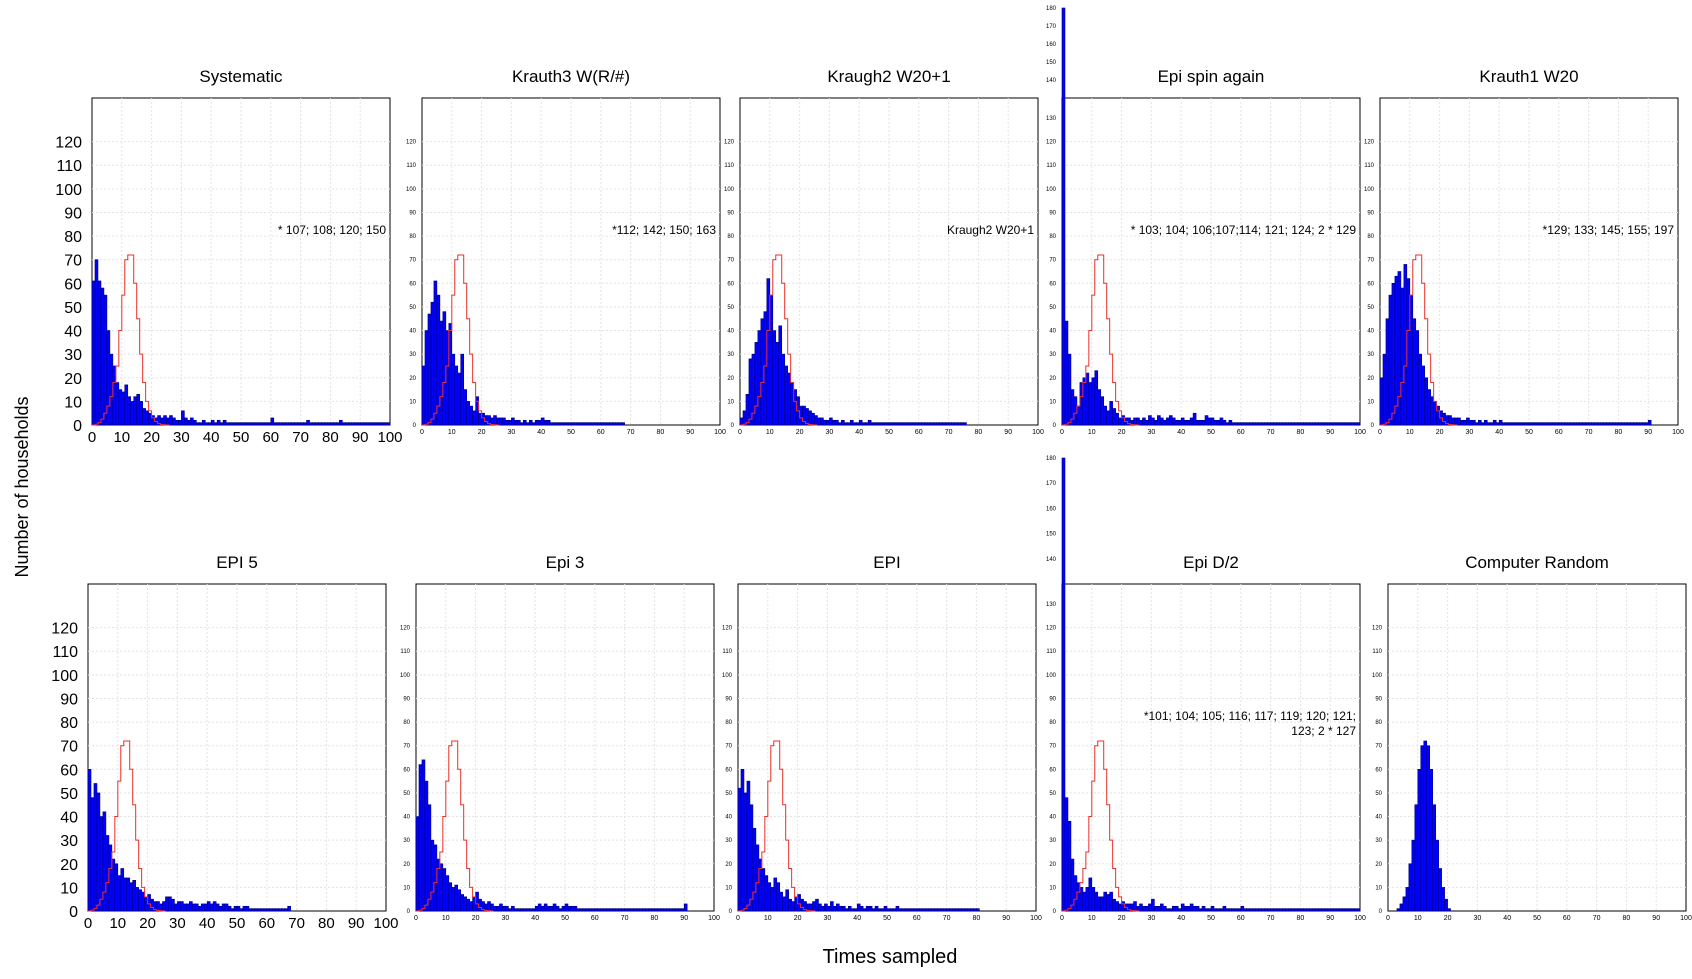 Image resolution: width=1692 pixels, height=979 pixels. What do you see at coordinates (69, 770) in the screenshot?
I see `y-tick-label: 60` at bounding box center [69, 770].